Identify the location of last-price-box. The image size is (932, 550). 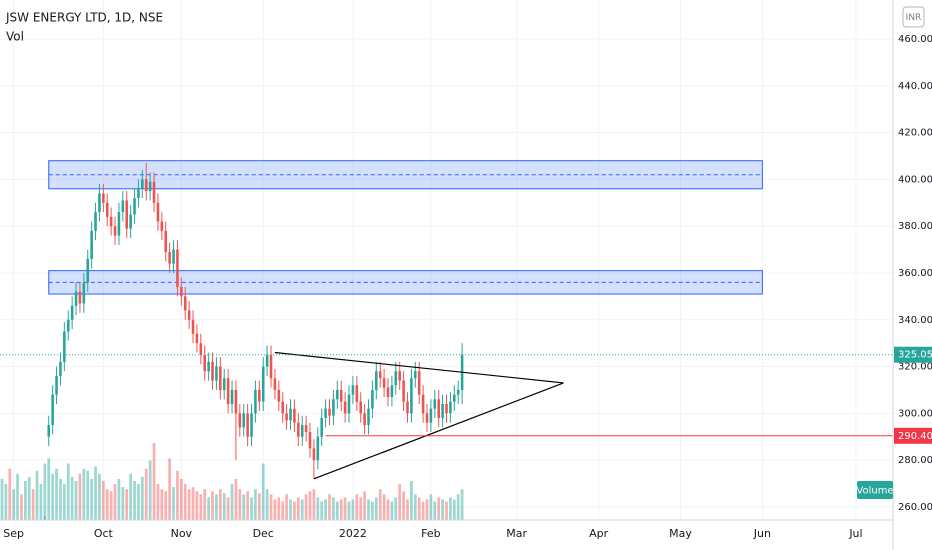
(913, 354).